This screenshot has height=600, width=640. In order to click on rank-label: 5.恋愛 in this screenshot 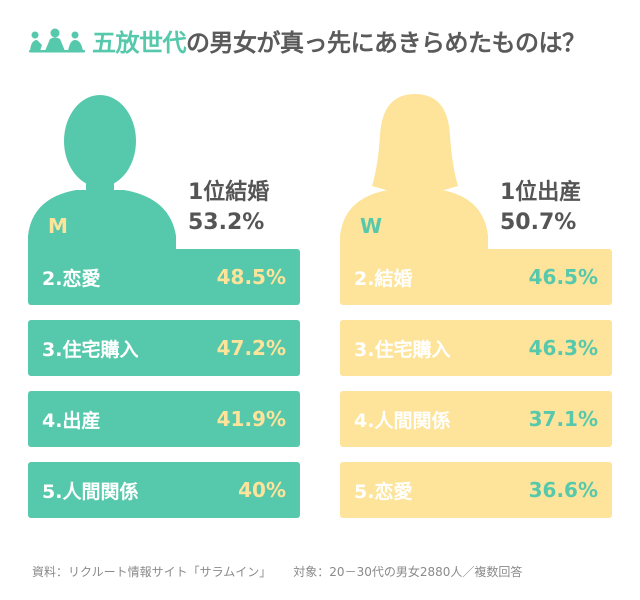, I will do `click(383, 491)`.